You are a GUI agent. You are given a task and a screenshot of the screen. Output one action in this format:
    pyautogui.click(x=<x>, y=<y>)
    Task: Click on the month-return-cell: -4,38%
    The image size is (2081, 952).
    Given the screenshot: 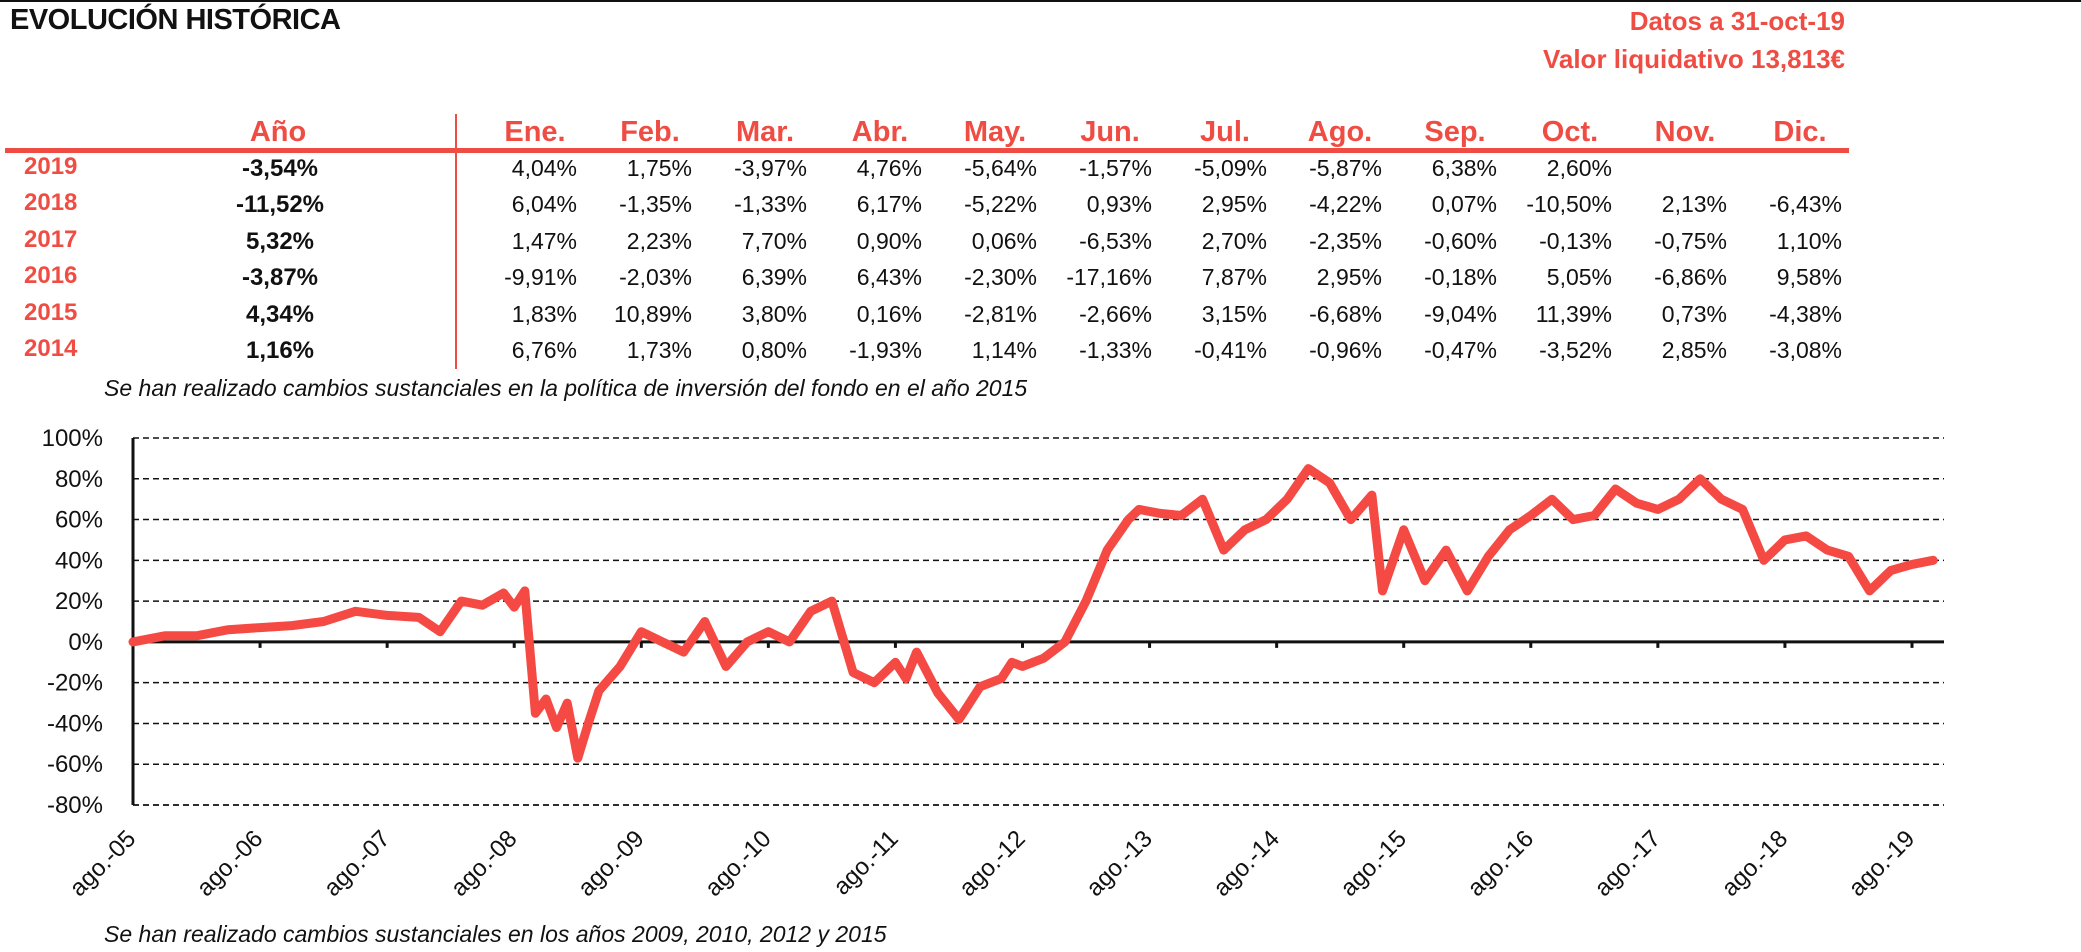 What is the action you would take?
    pyautogui.click(x=1805, y=314)
    